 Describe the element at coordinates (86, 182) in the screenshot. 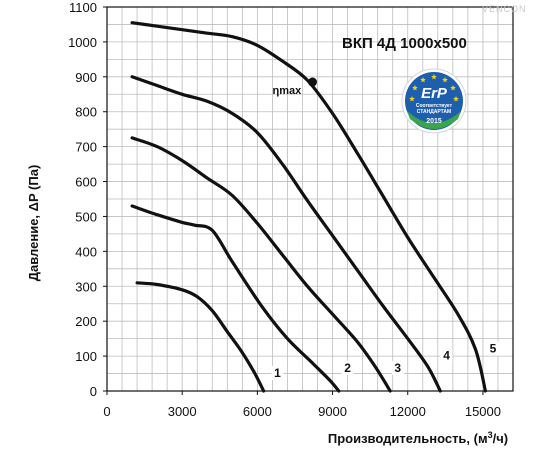

I see `y-tick-label: 600` at that location.